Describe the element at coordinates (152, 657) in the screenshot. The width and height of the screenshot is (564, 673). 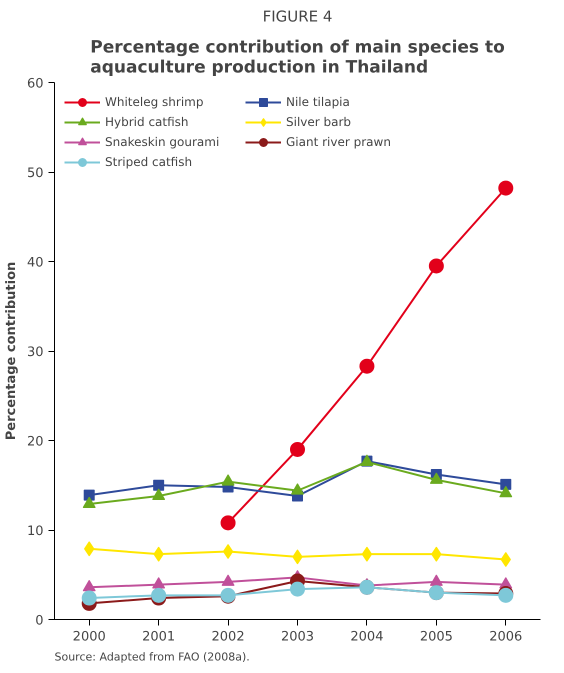
I see `source-note: Source: Adapted from FAO (2008a).` at that location.